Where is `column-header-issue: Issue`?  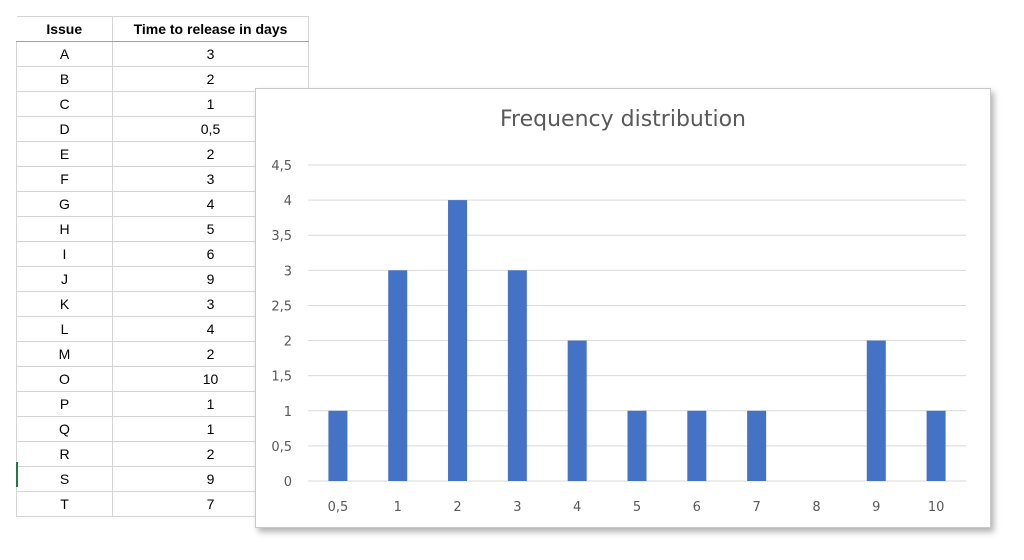
column-header-issue: Issue is located at coordinates (64, 29).